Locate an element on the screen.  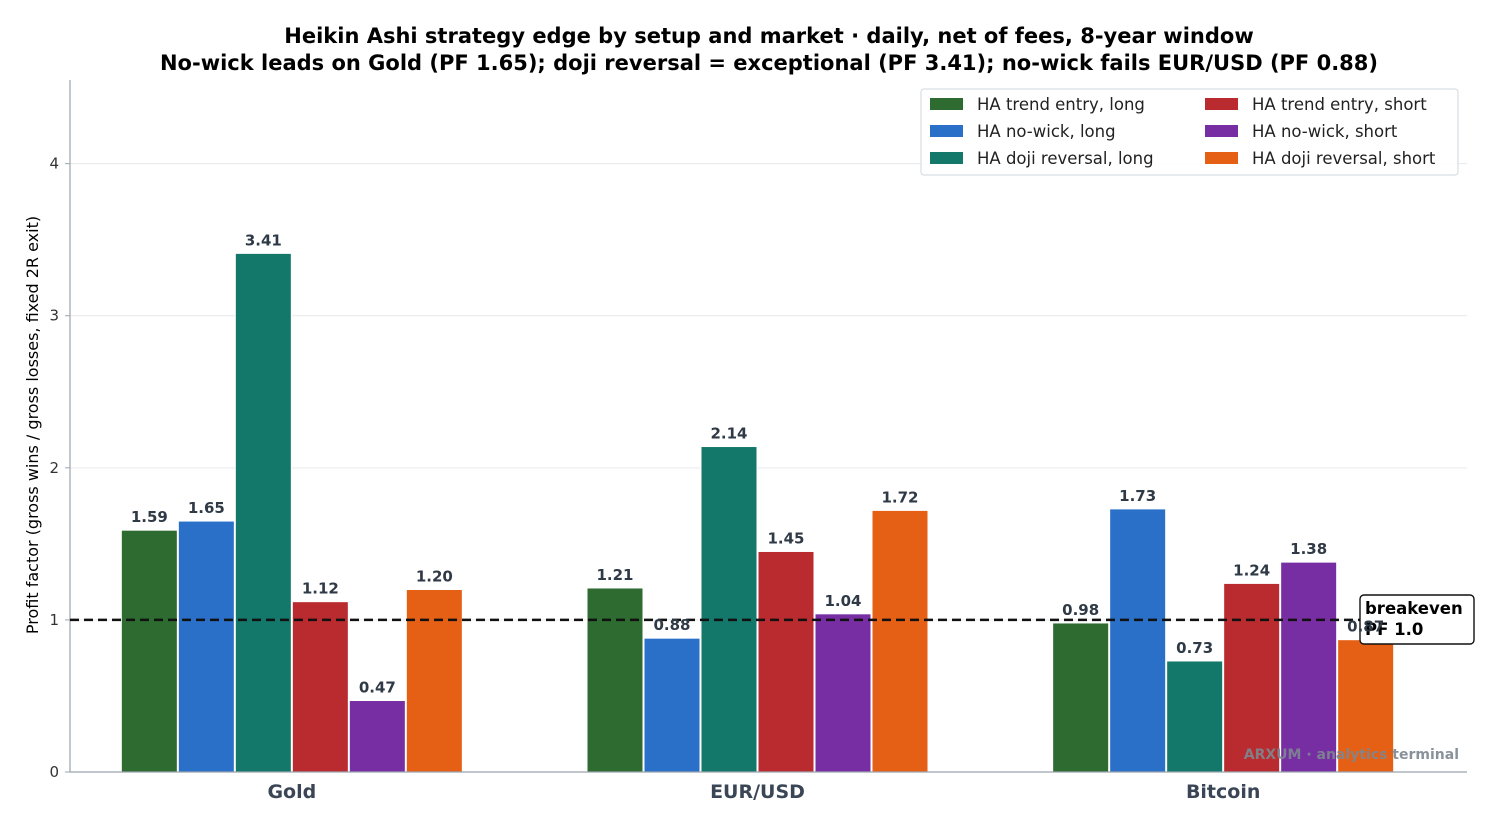
x-tick-label-1: EUR/USD is located at coordinates (757, 792).